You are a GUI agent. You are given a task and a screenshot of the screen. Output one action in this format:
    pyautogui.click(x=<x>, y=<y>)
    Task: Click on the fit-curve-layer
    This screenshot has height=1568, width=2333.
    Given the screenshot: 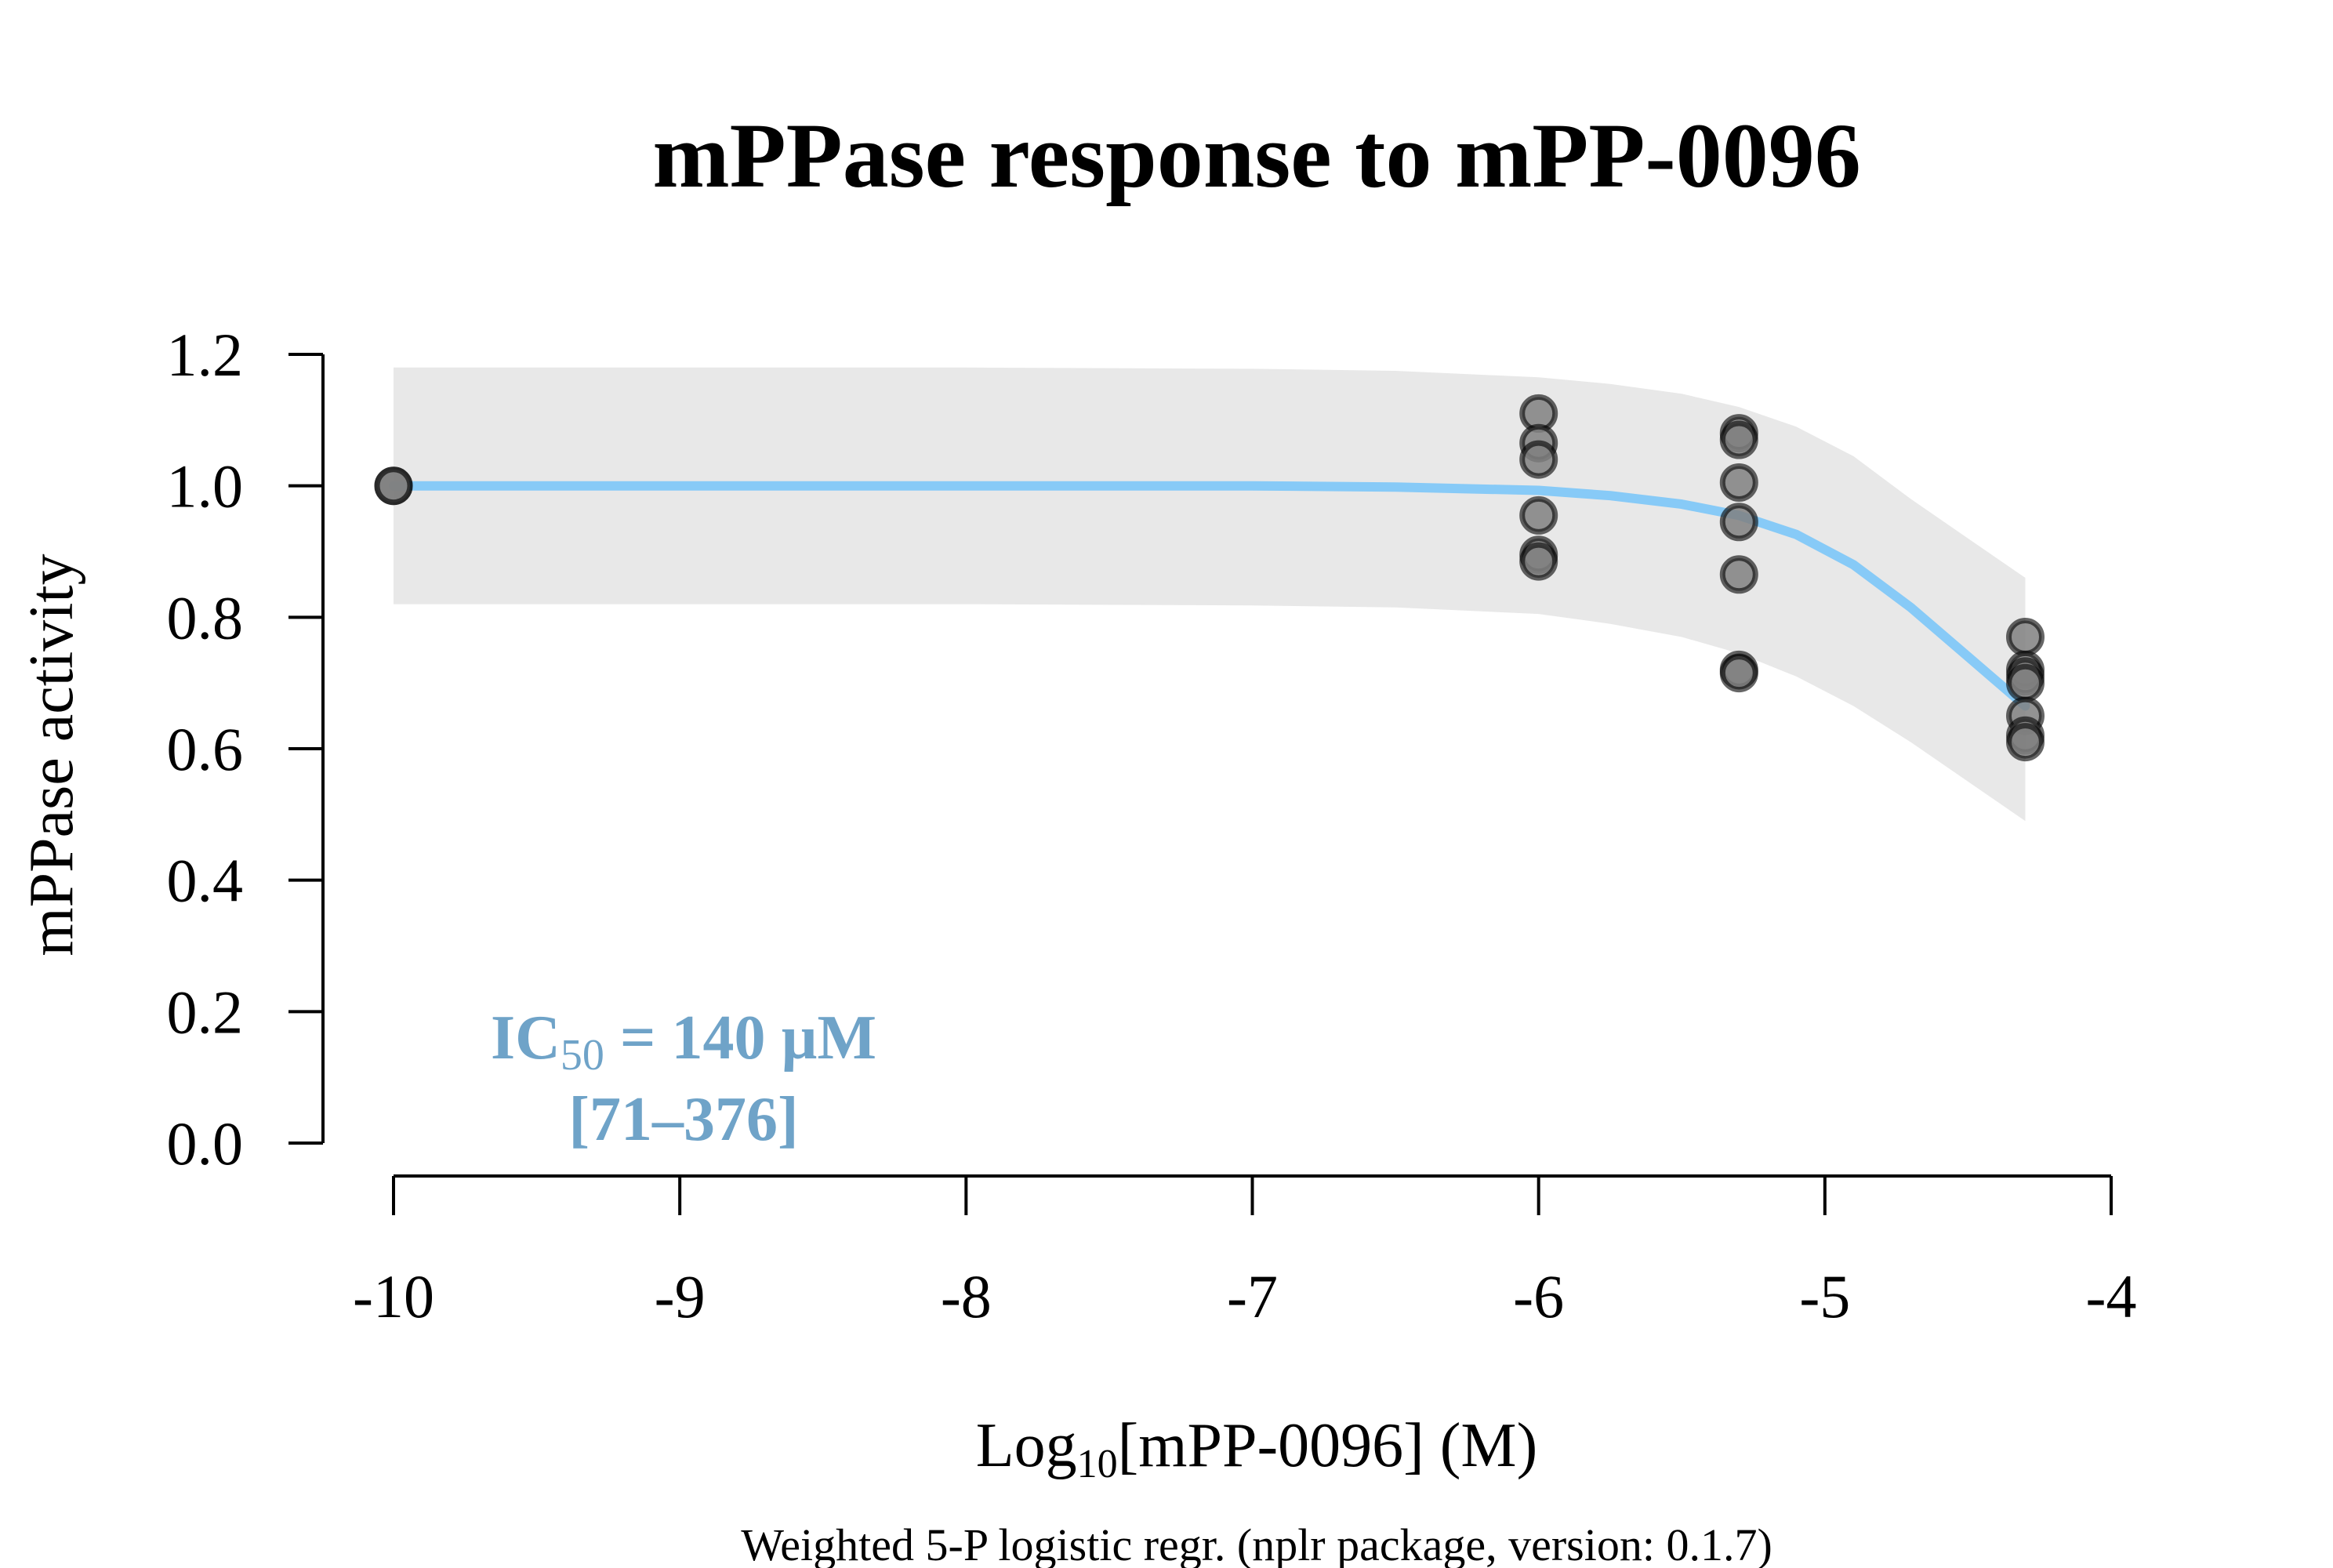 What is the action you would take?
    pyautogui.click(x=1209, y=596)
    